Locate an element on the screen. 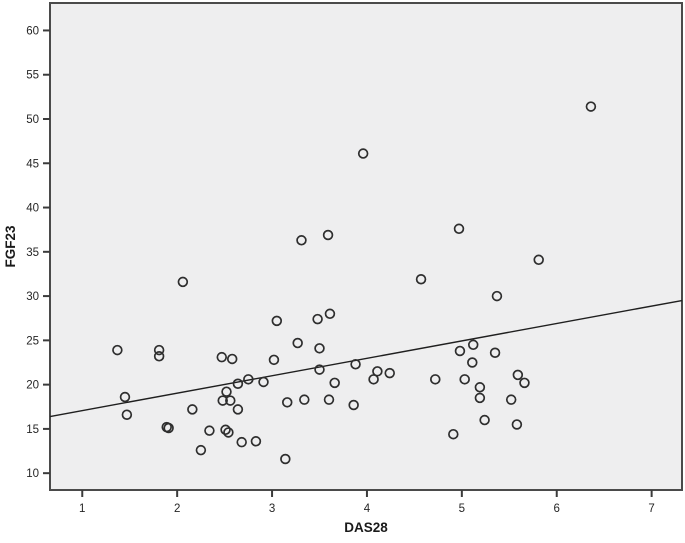  x-tick-label: 1 is located at coordinates (82, 509).